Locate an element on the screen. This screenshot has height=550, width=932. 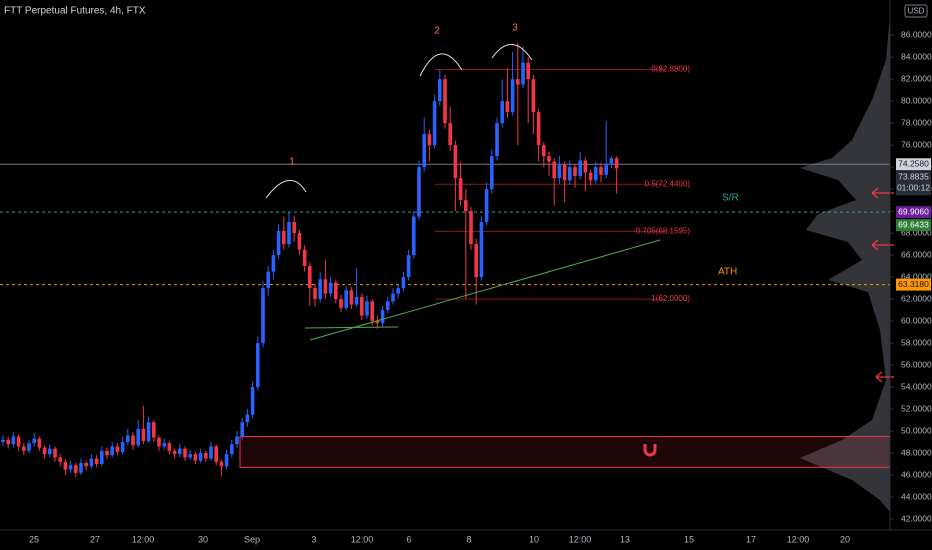
x-tick-label: 13 is located at coordinates (625, 539).